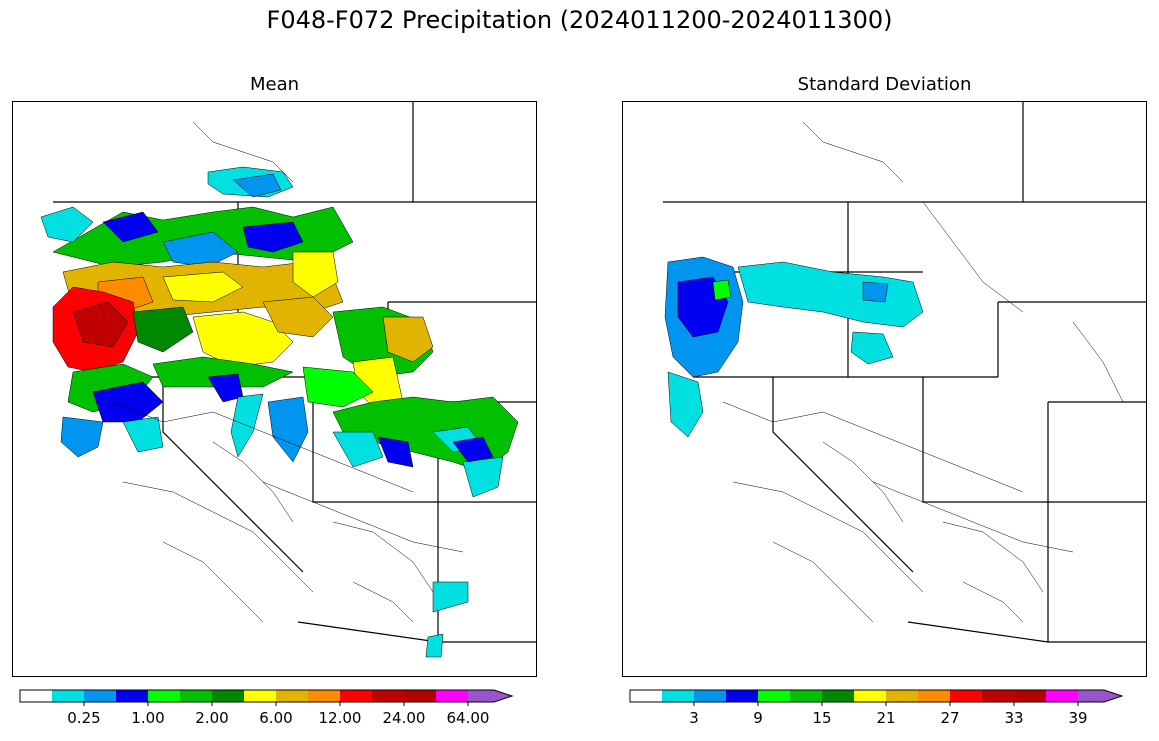 This screenshot has width=1159, height=741. I want to click on mean-colorbar-tick-label: 1.00, so click(147, 718).